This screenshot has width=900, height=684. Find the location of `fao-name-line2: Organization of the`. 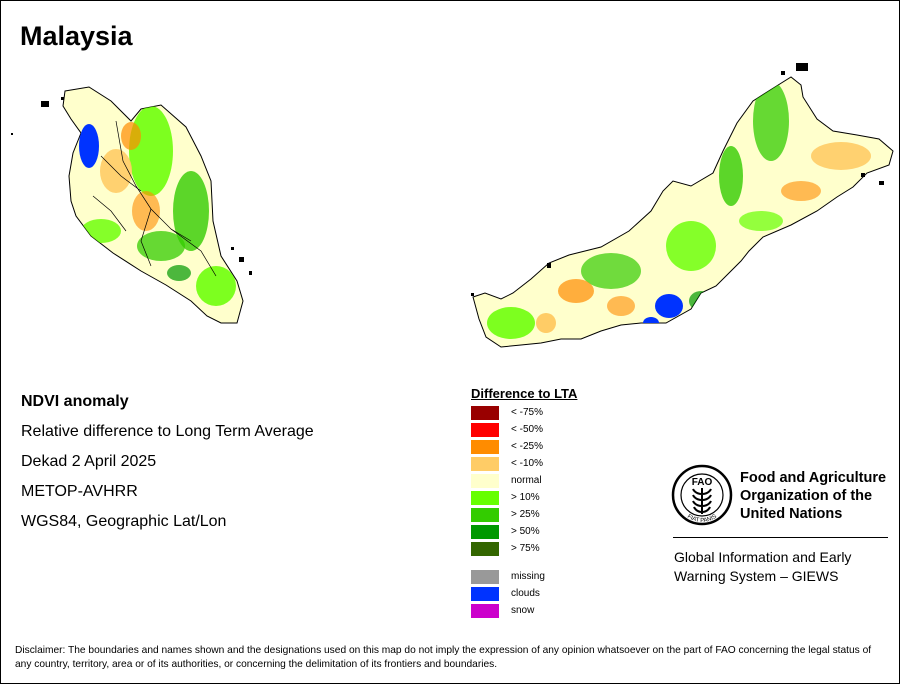

fao-name-line2: Organization of the is located at coordinates (806, 496).